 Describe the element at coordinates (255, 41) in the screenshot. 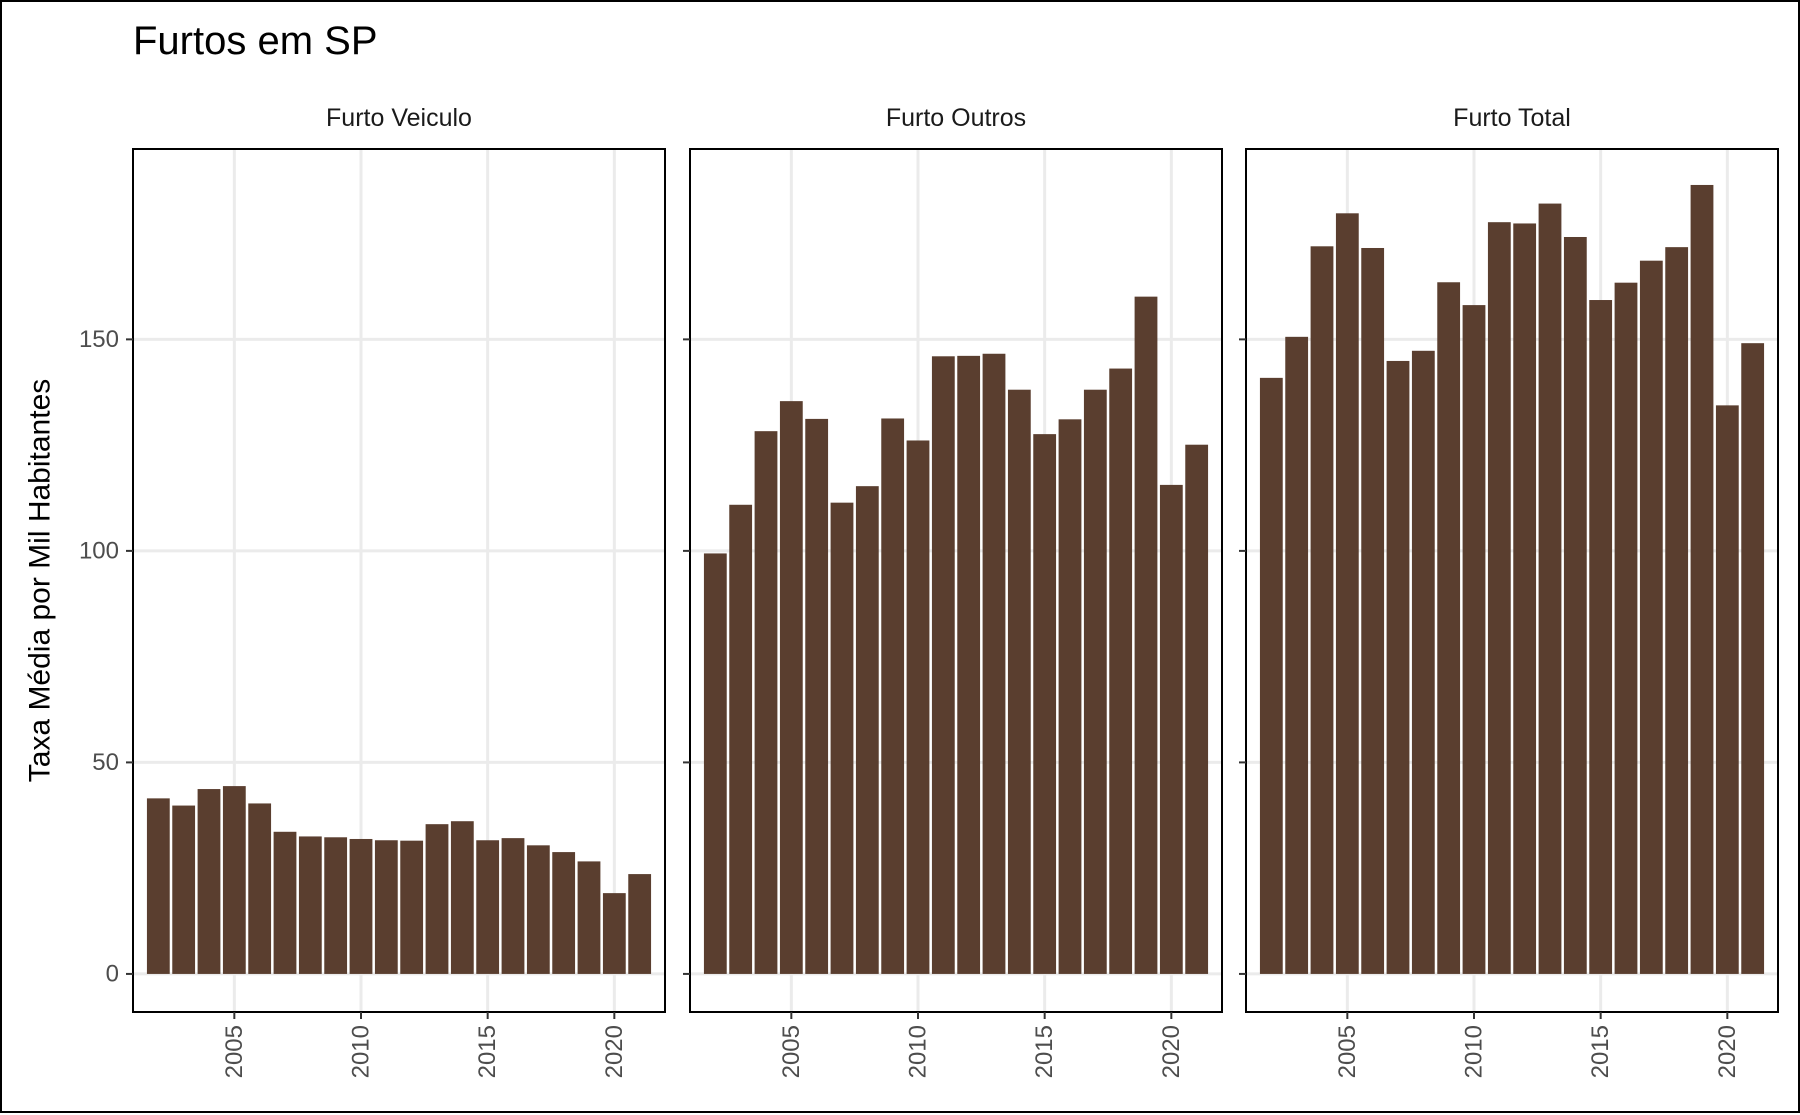

I see `chart-title: Furtos em SP` at that location.